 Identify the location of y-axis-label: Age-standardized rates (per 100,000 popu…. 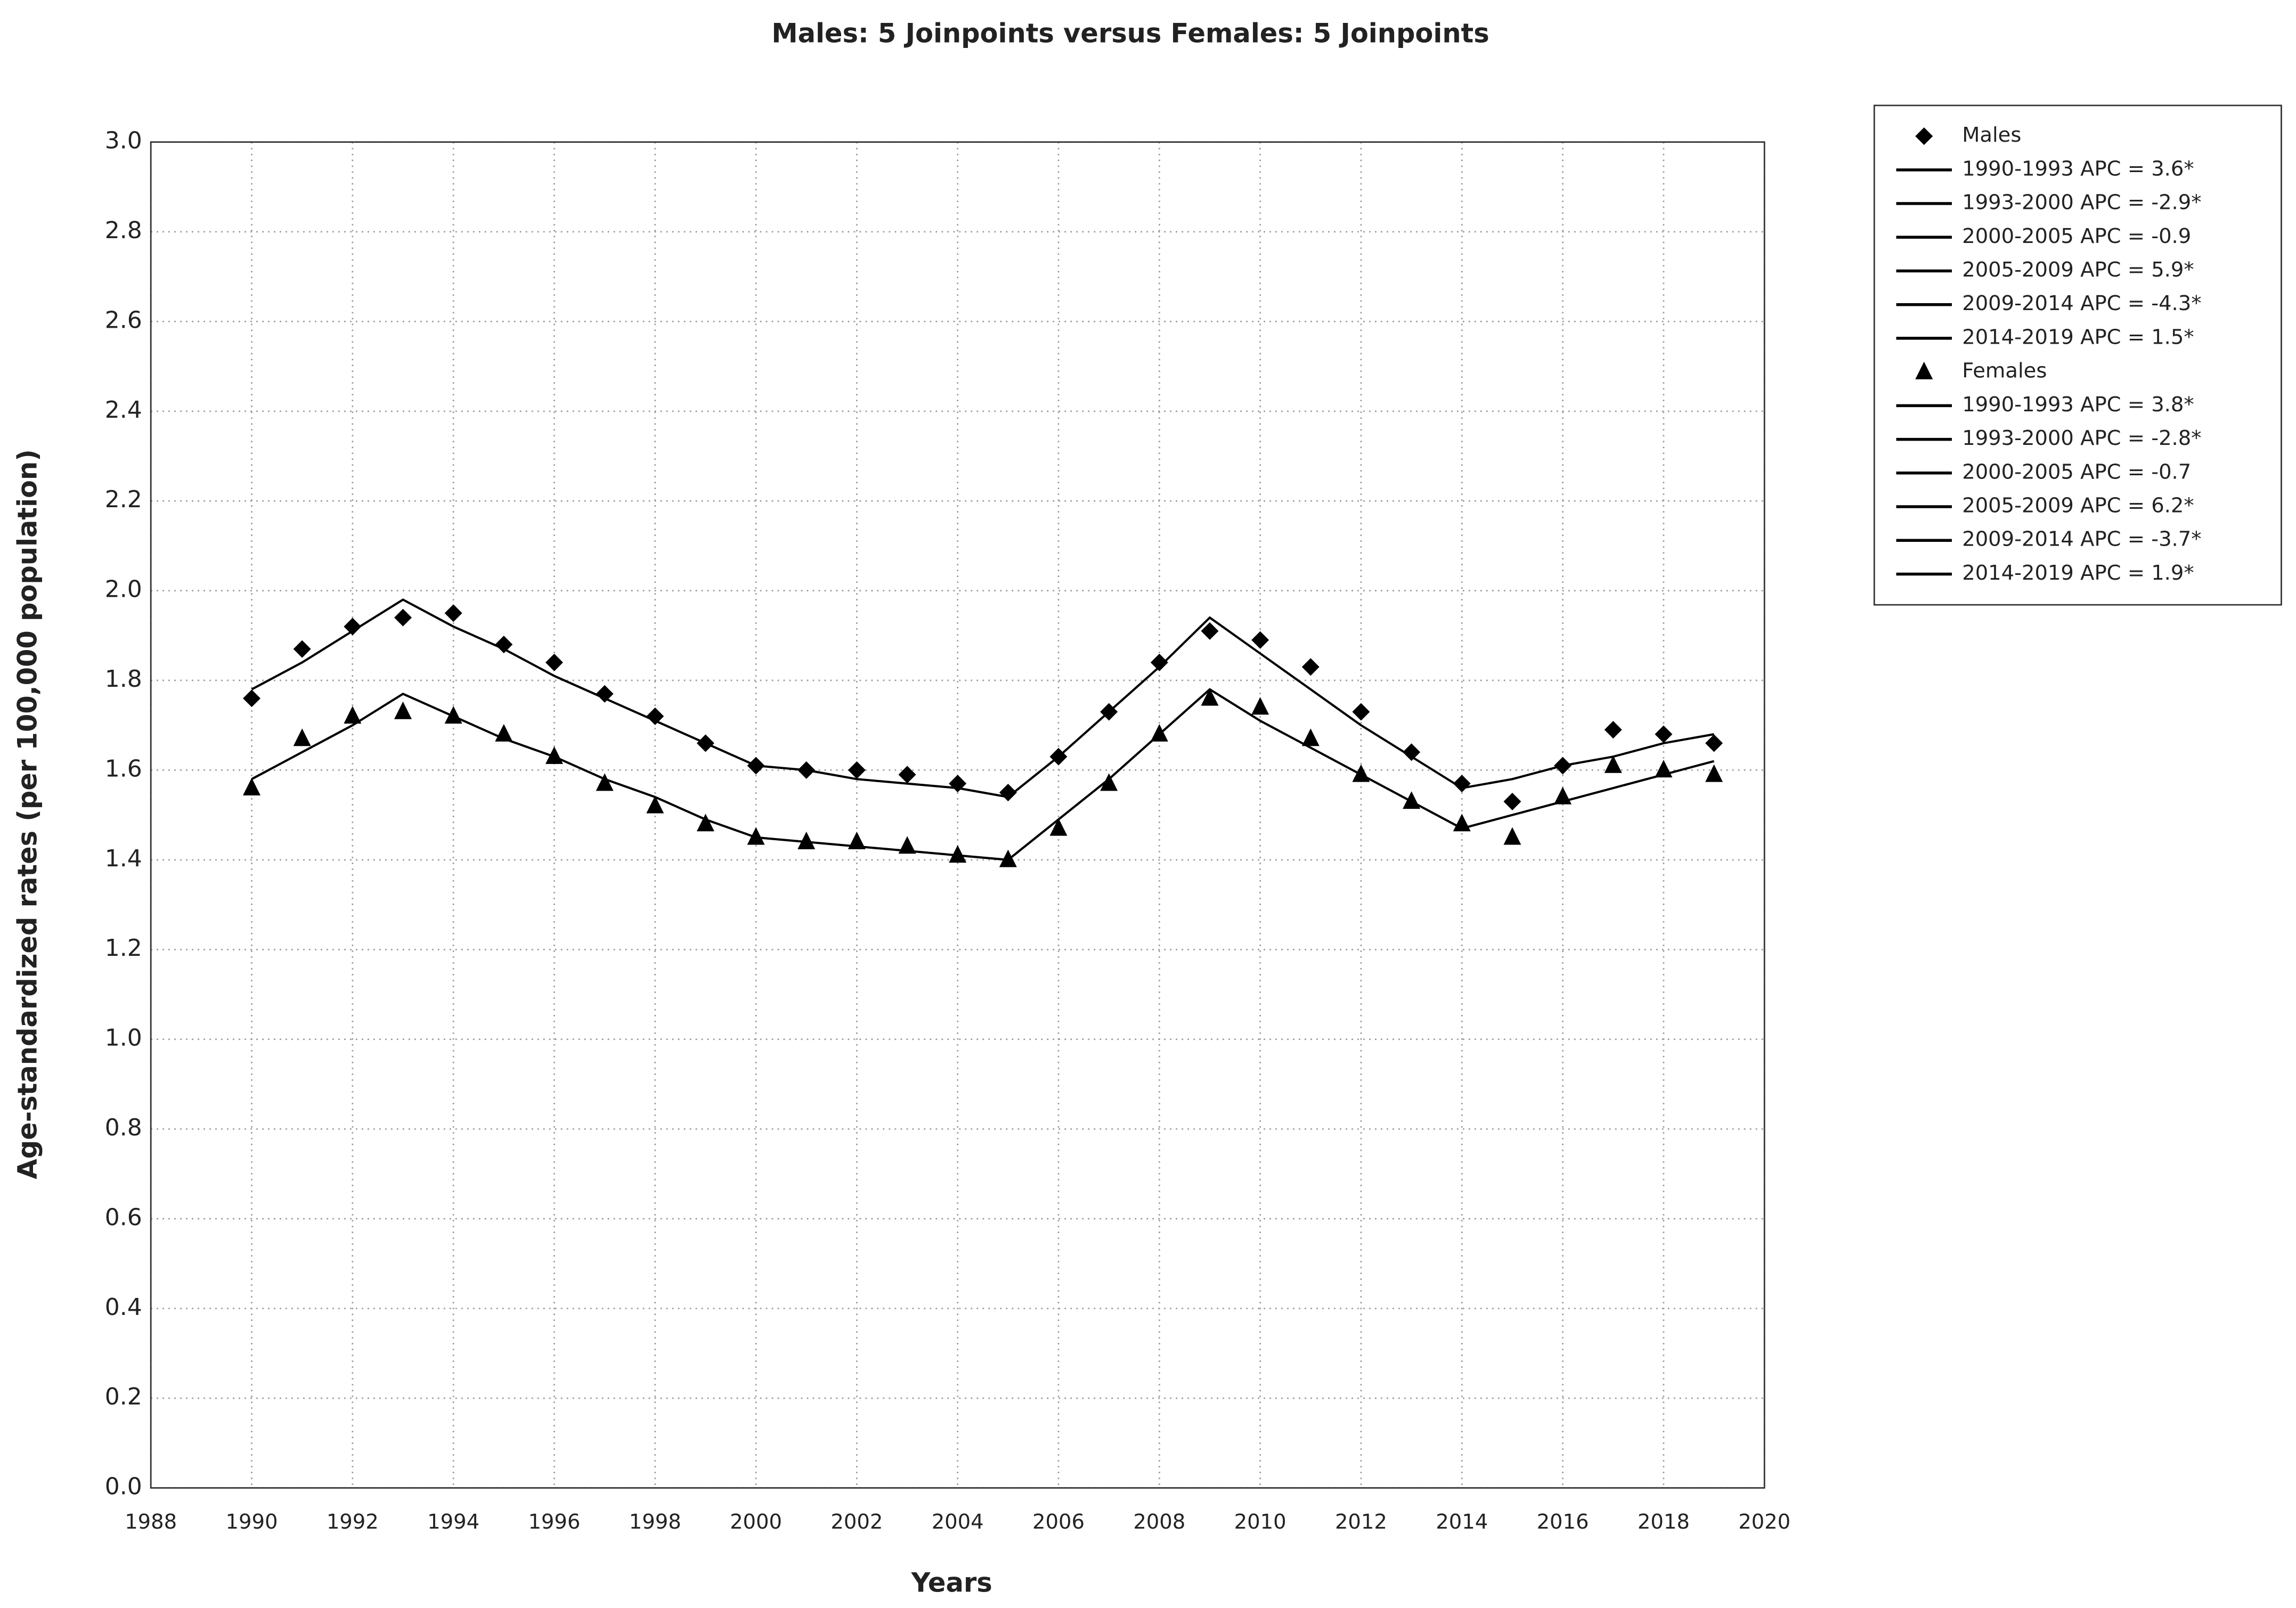
(27, 814).